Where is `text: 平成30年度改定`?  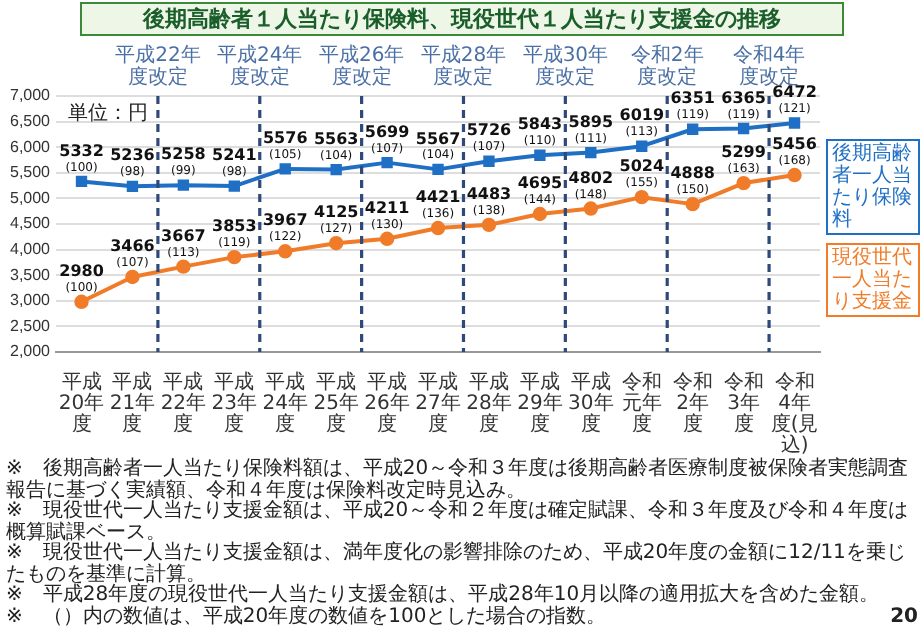 text: 平成30年度改定 is located at coordinates (565, 66).